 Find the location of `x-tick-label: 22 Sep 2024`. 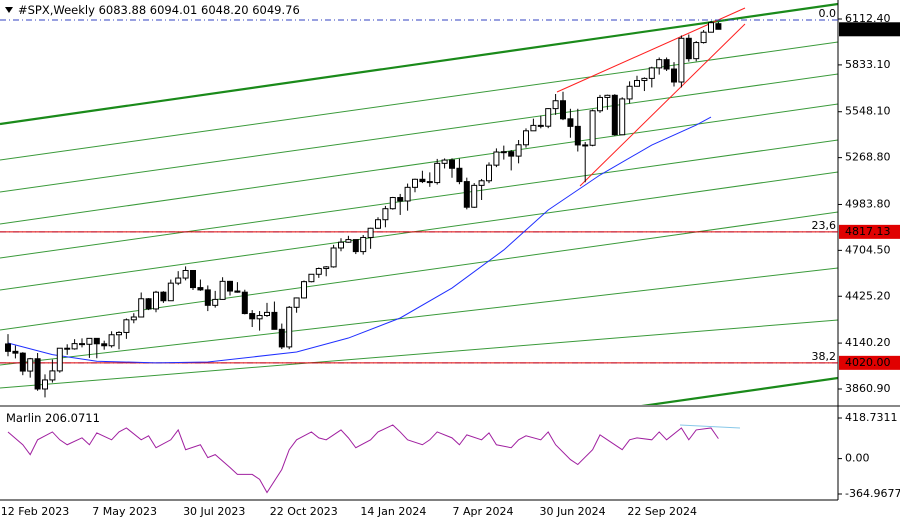

x-tick-label: 22 Sep 2024 is located at coordinates (662, 511).